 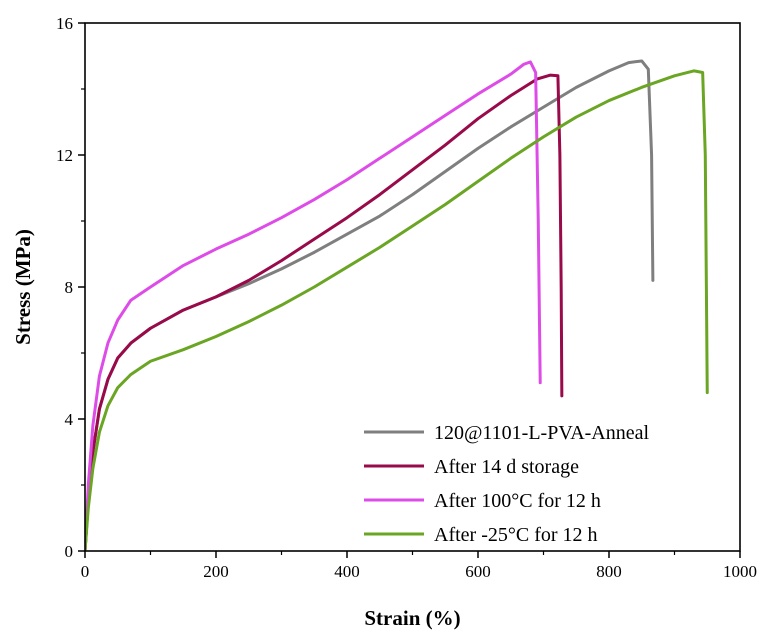 What do you see at coordinates (216, 571) in the screenshot?
I see `x-tick-label: 200` at bounding box center [216, 571].